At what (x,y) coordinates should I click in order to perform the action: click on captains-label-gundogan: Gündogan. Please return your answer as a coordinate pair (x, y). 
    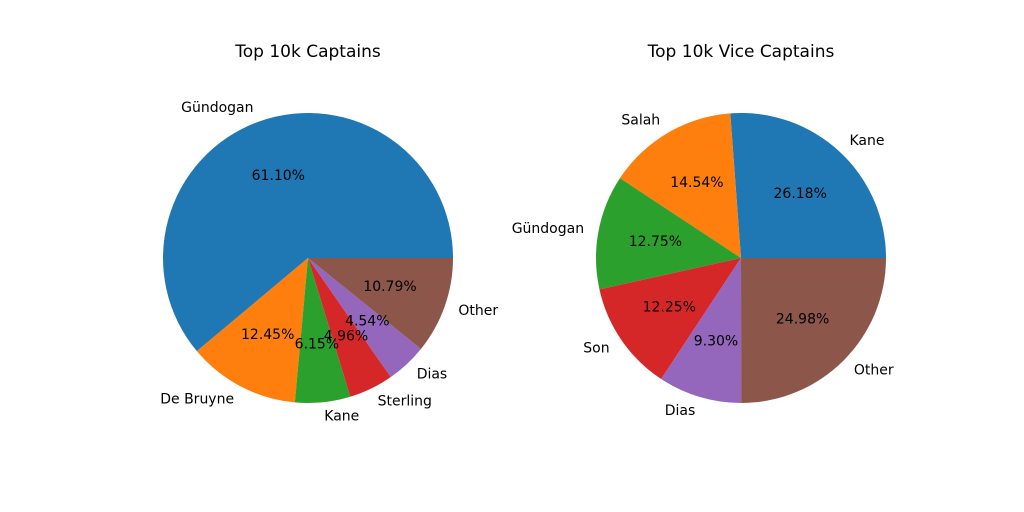
    Looking at the image, I should click on (217, 108).